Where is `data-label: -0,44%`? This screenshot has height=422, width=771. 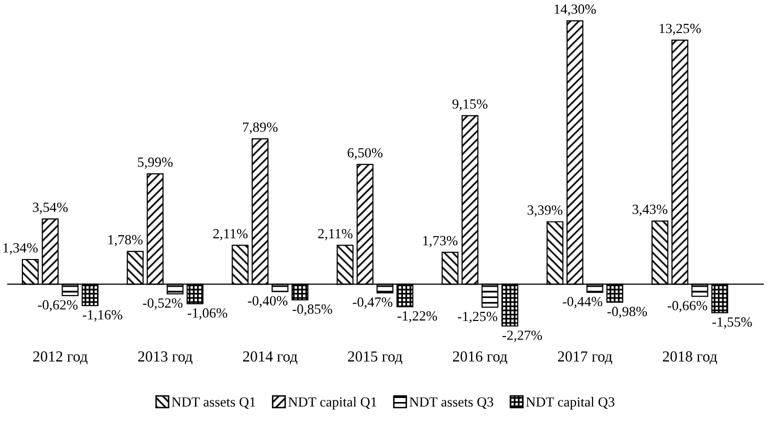
data-label: -0,44% is located at coordinates (582, 302).